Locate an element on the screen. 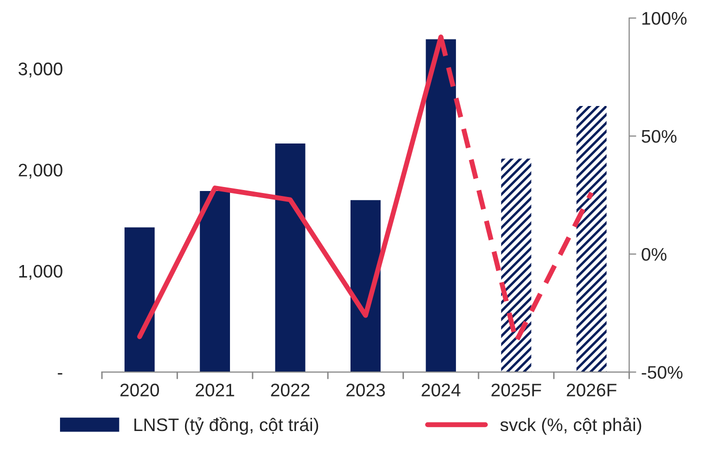 Image resolution: width=703 pixels, height=451 pixels. y2-tick-label: 0% is located at coordinates (654, 254).